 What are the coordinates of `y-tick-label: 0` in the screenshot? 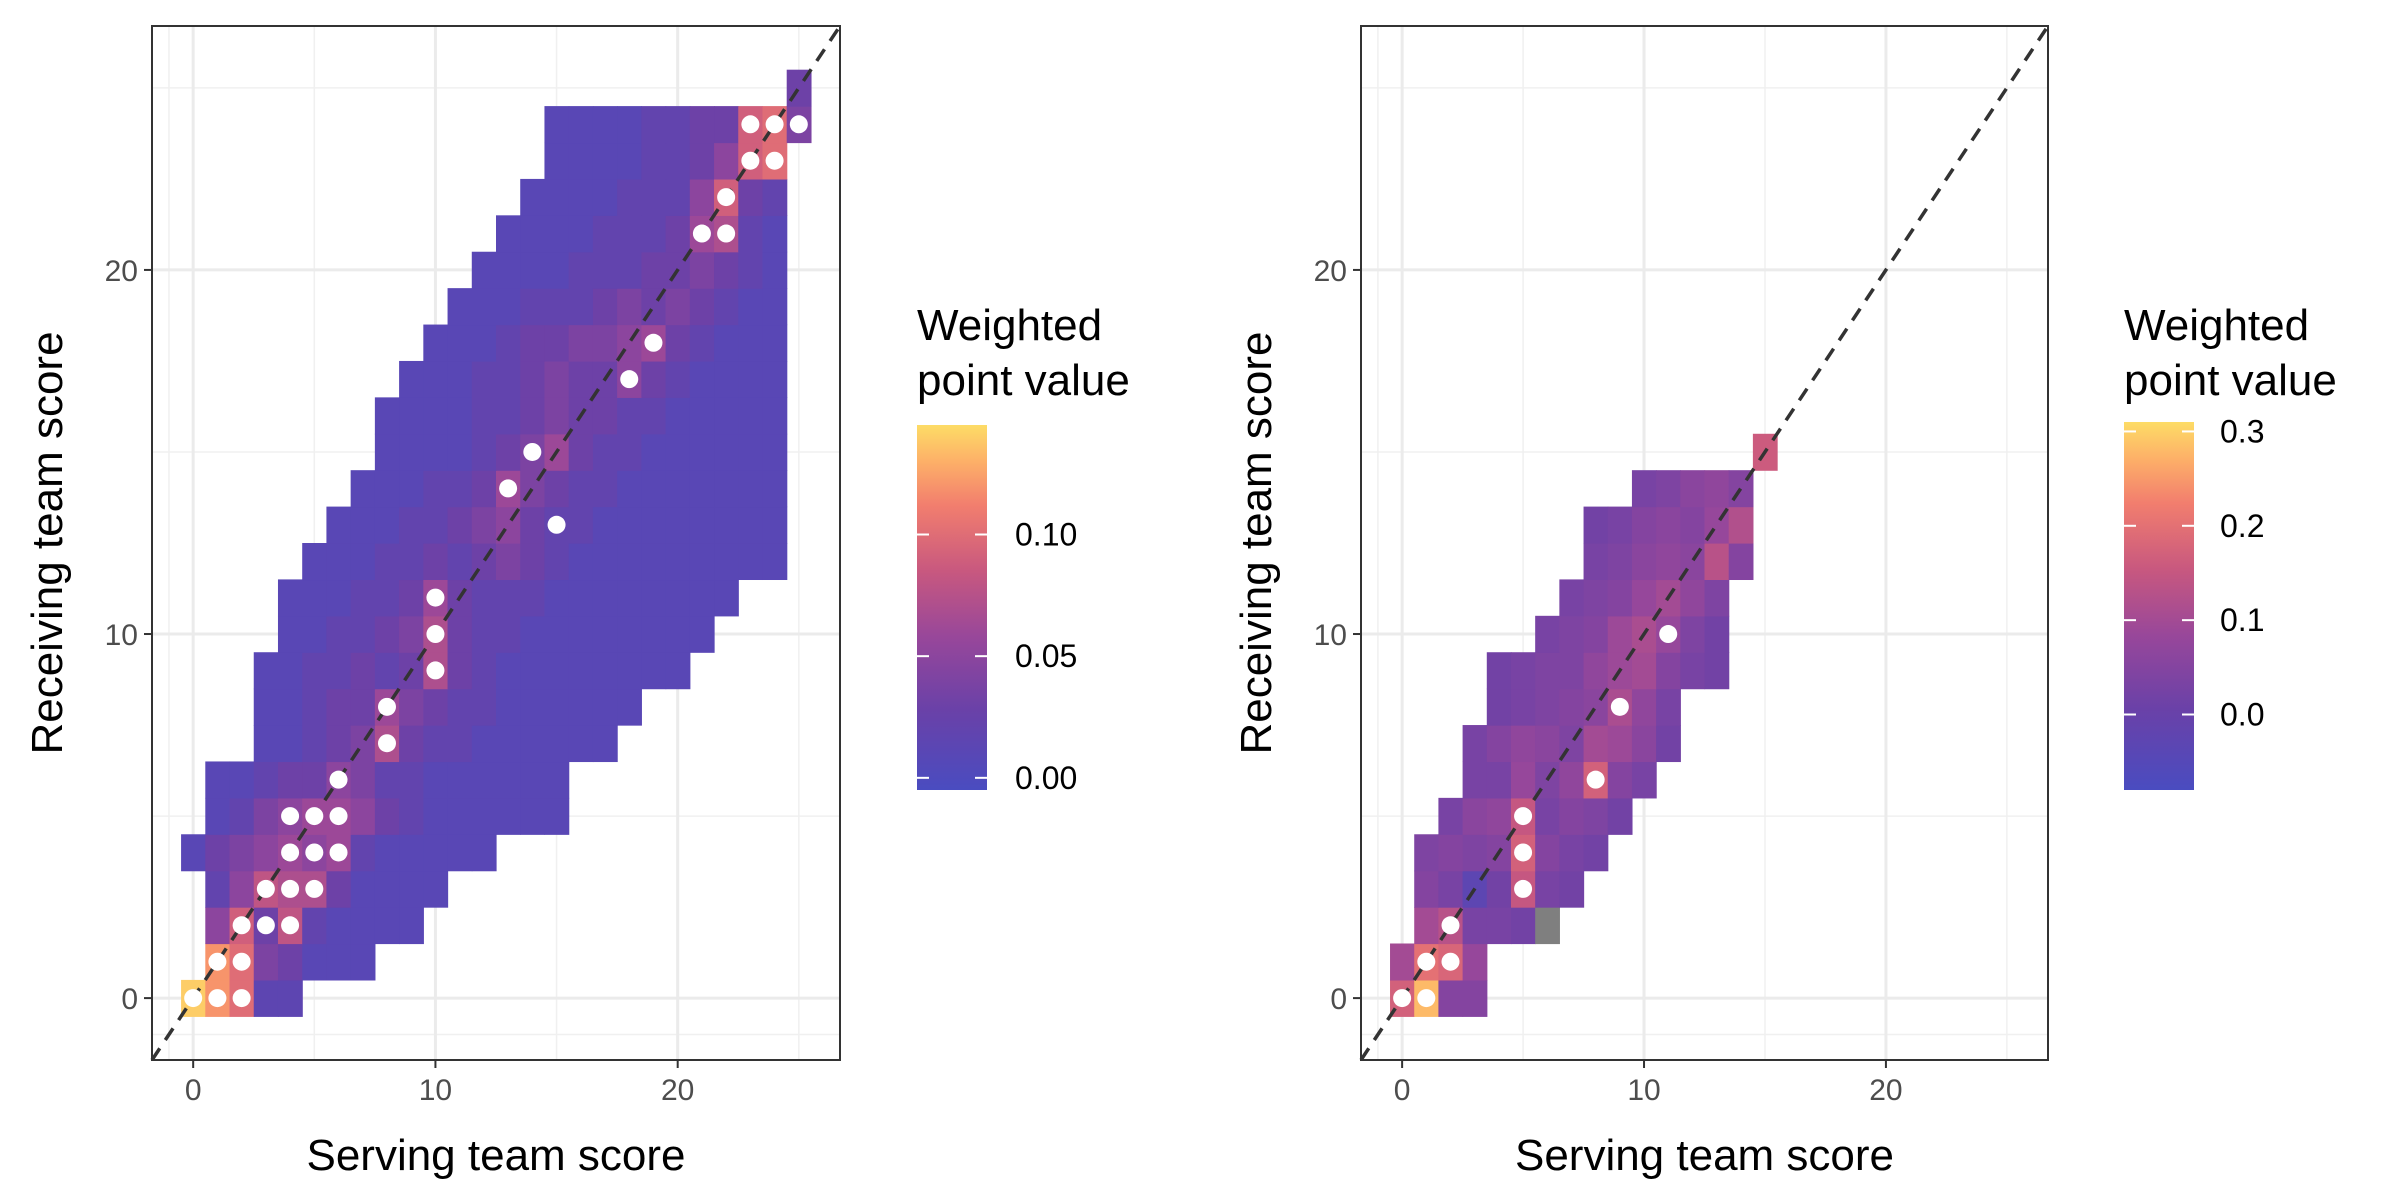 It's located at (1338, 999).